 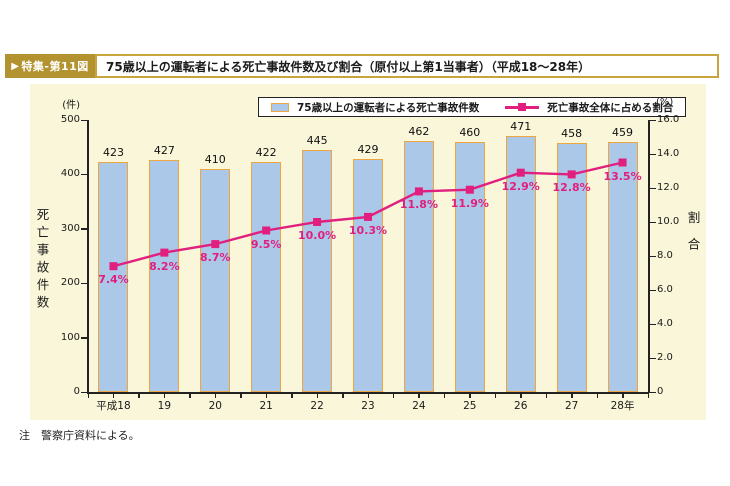 I want to click on bar-value-label: 445, so click(x=317, y=140).